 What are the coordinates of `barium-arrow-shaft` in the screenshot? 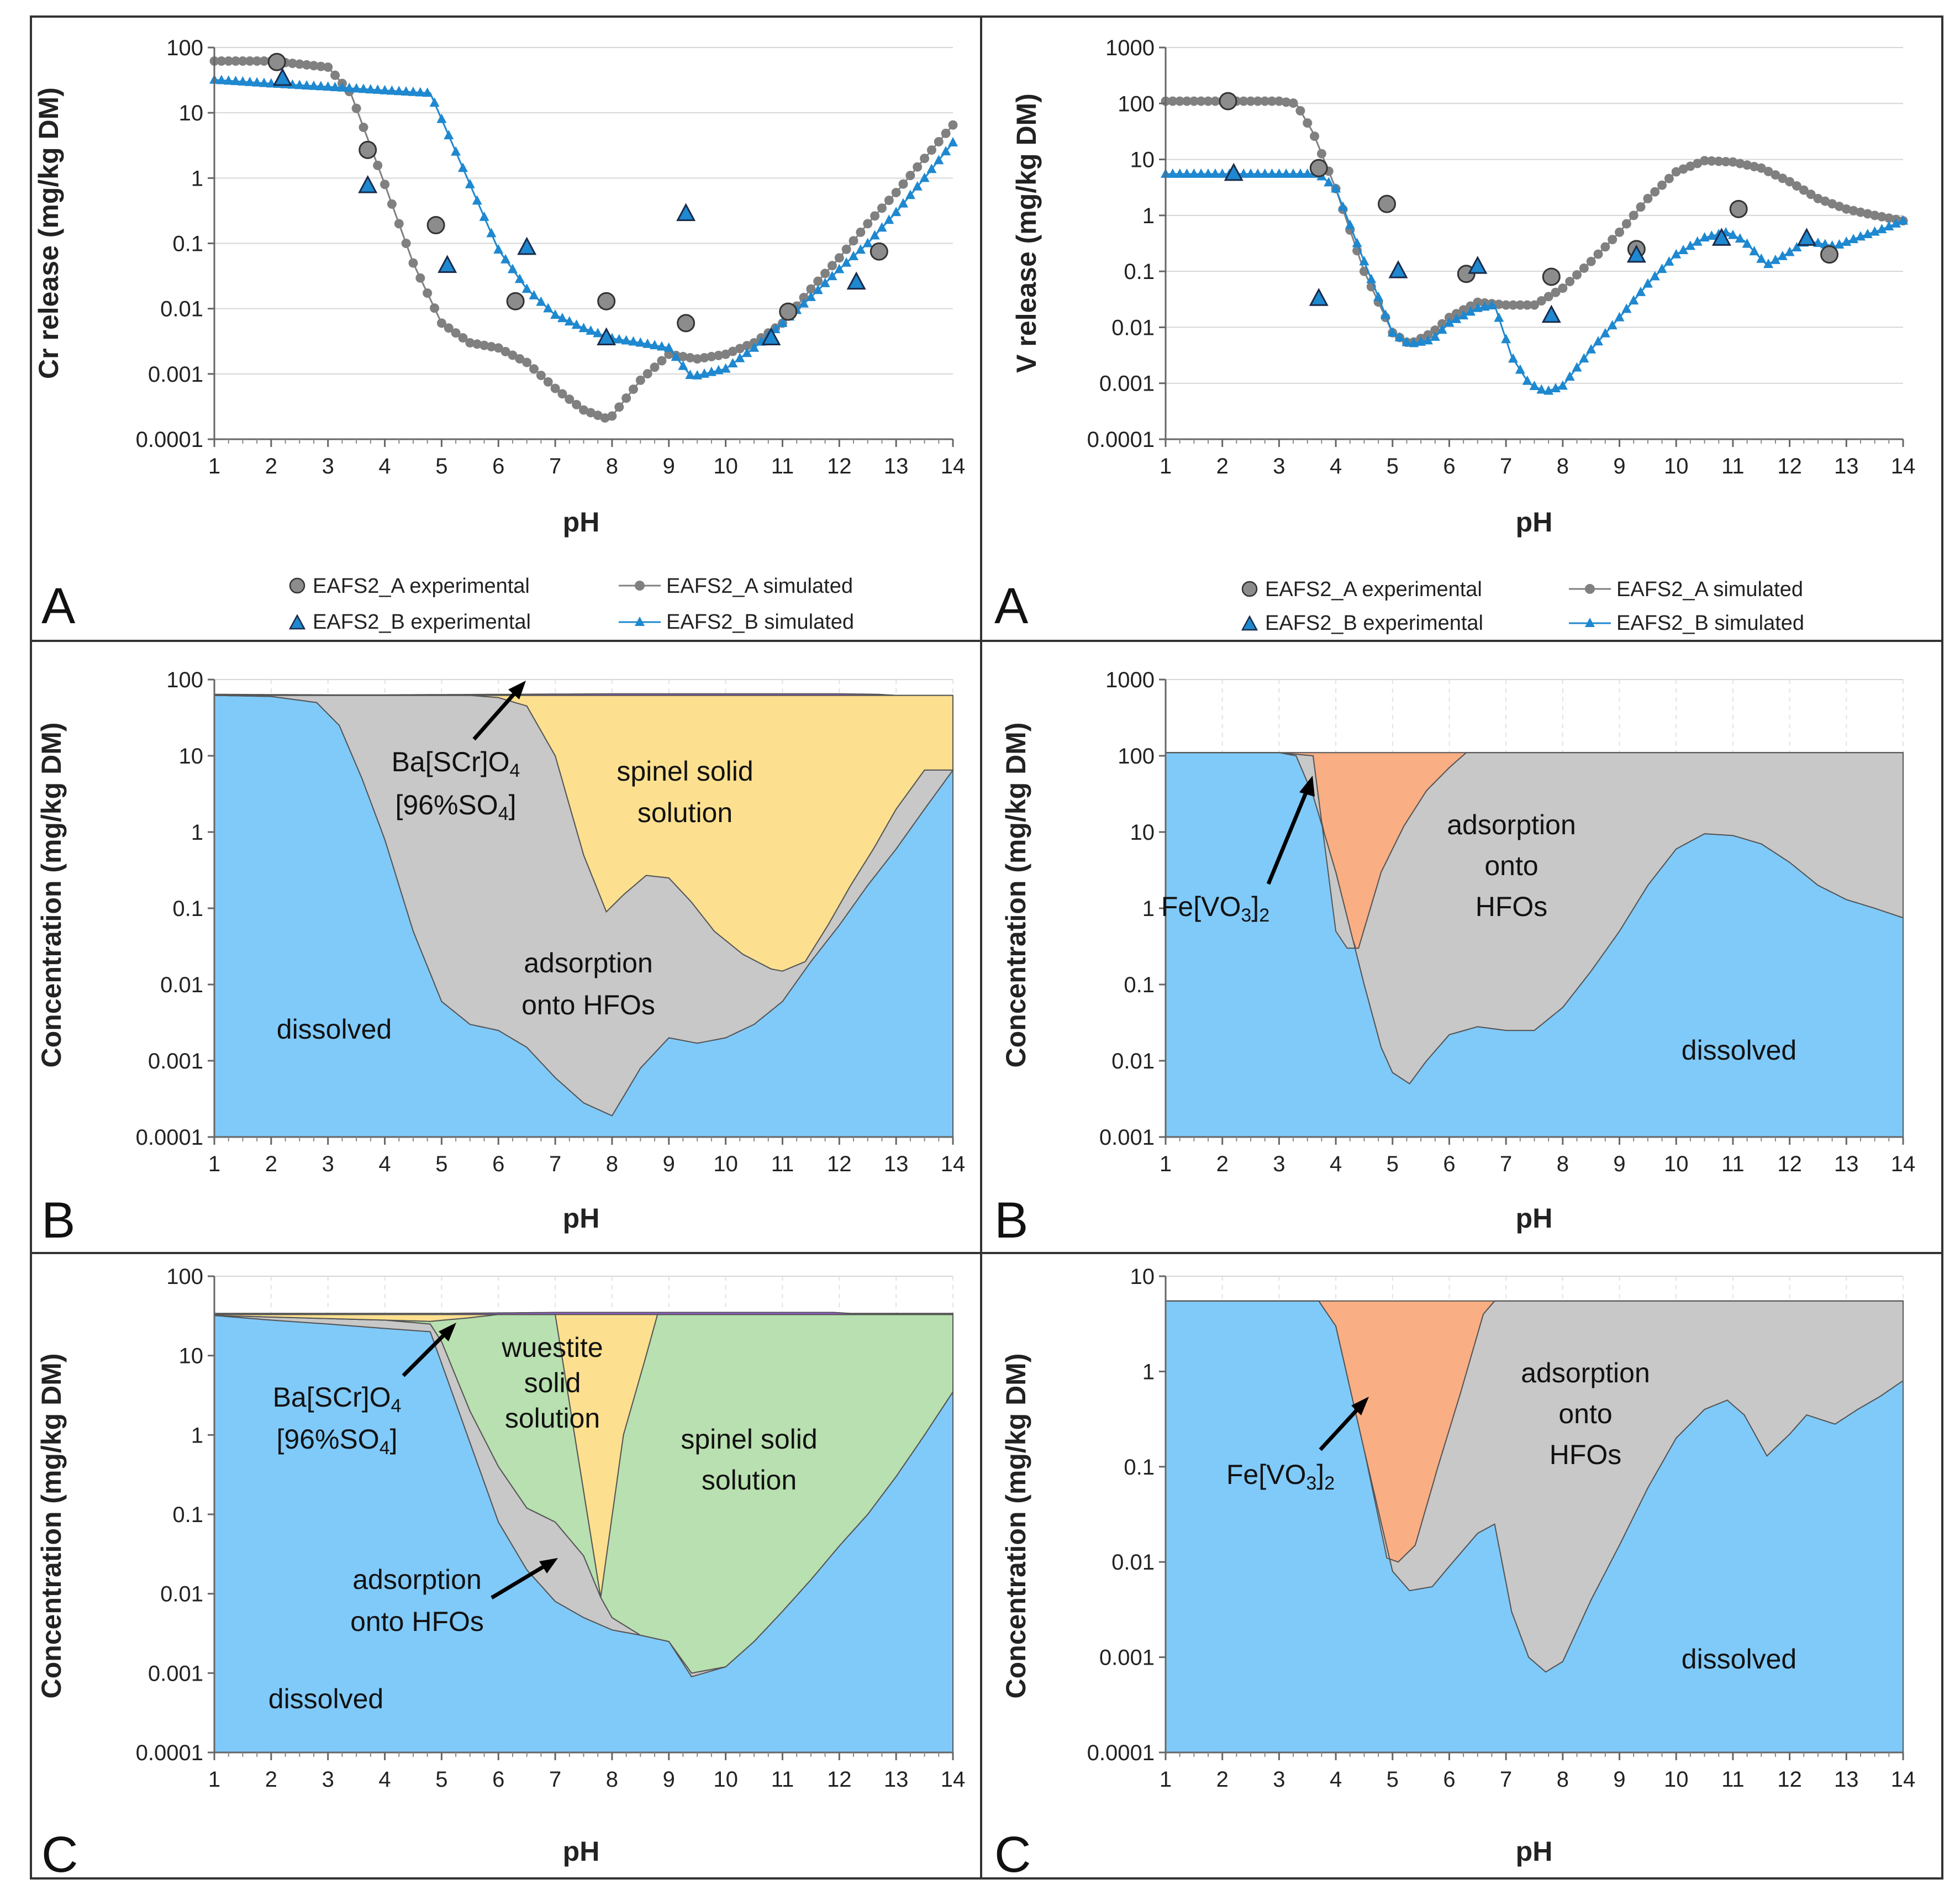 It's located at (425, 1354).